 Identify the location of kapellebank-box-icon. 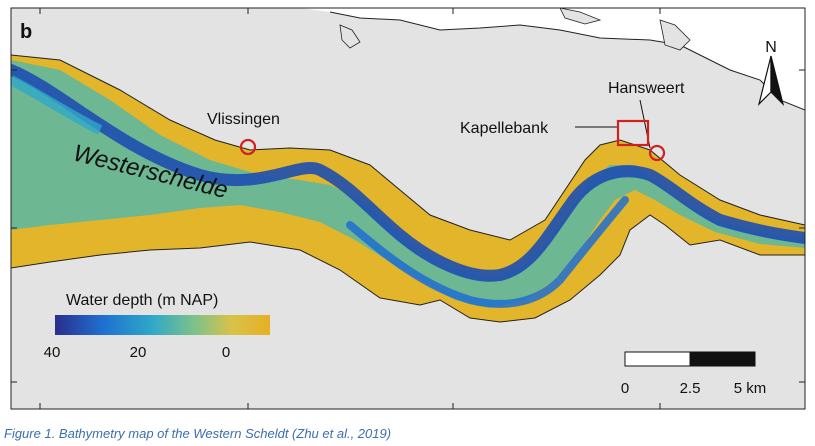
(633, 133).